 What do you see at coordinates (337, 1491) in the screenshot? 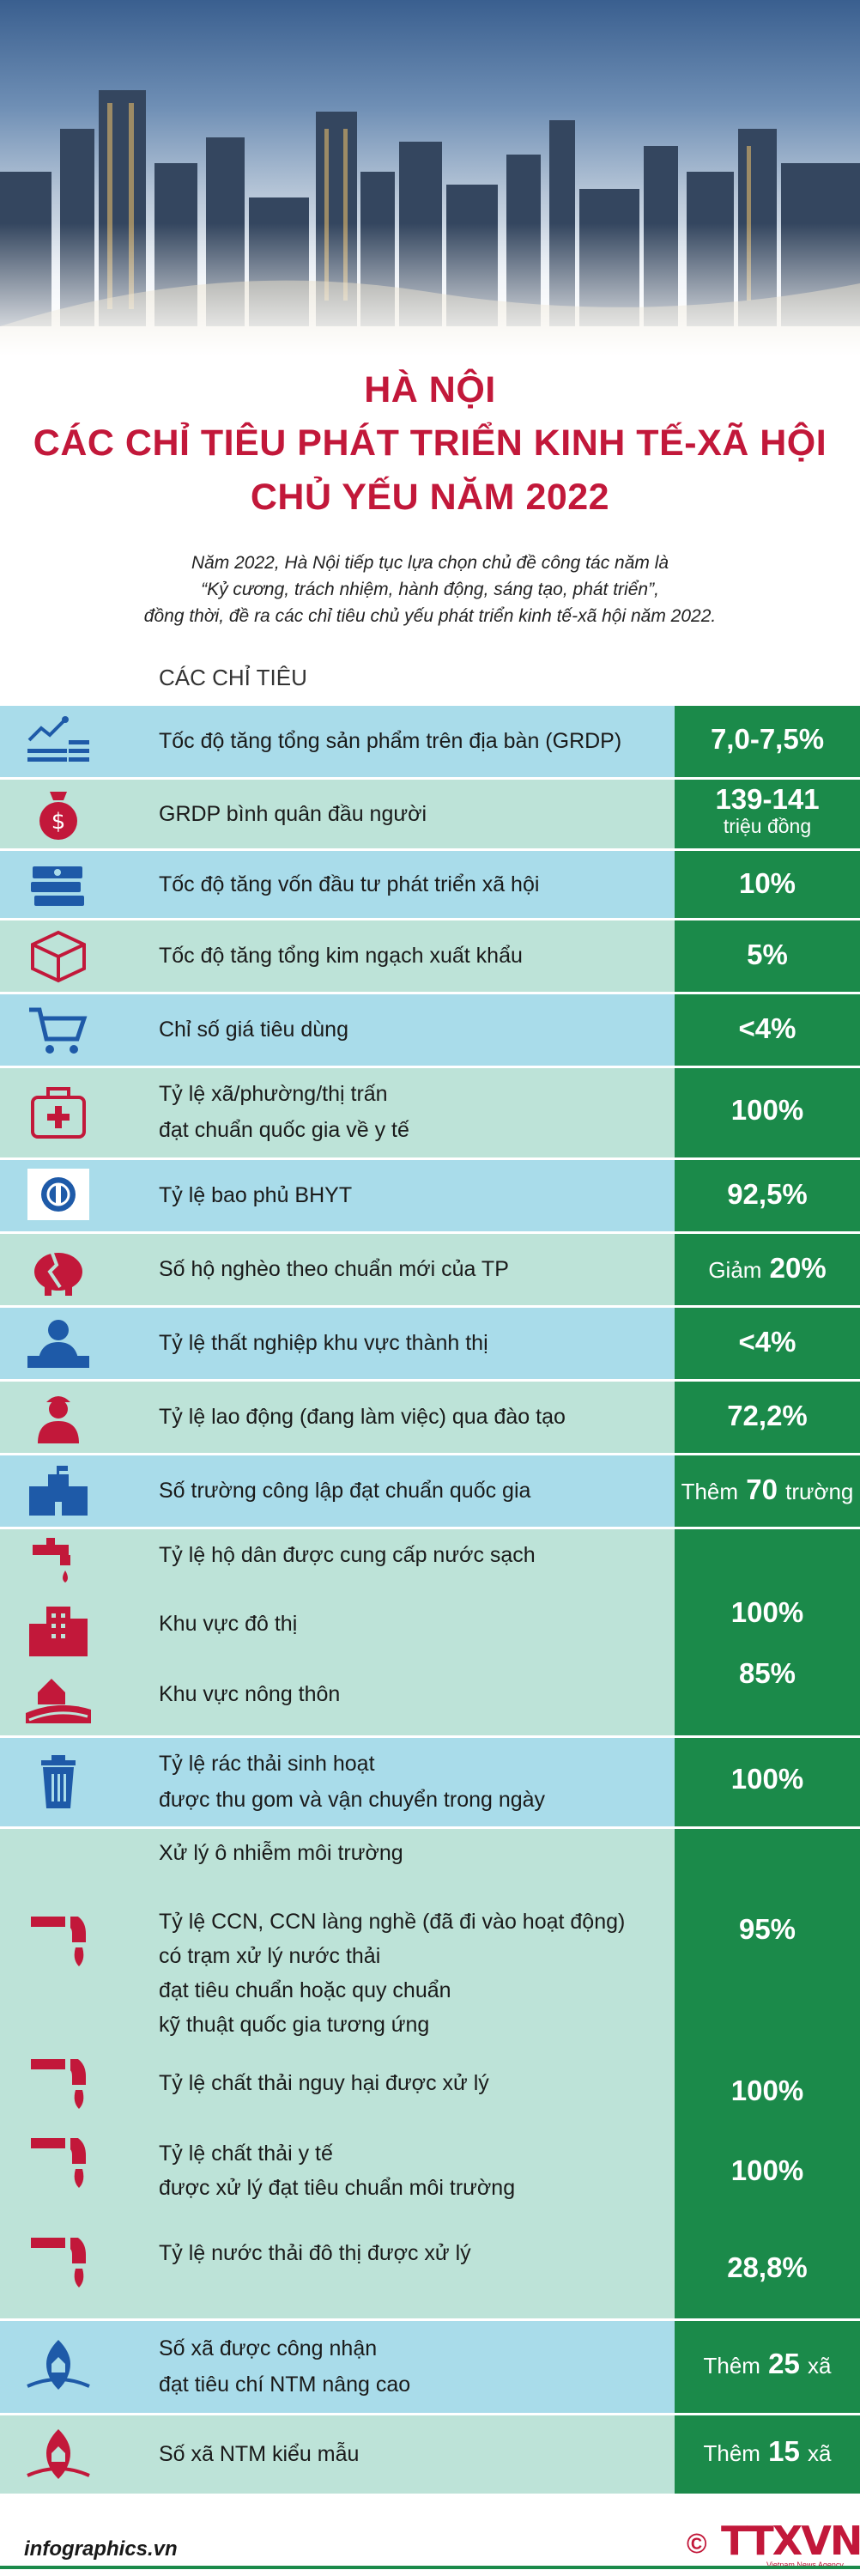
I see `indicator-row: Số trường công lập đạt chuẩn quốc gia` at bounding box center [337, 1491].